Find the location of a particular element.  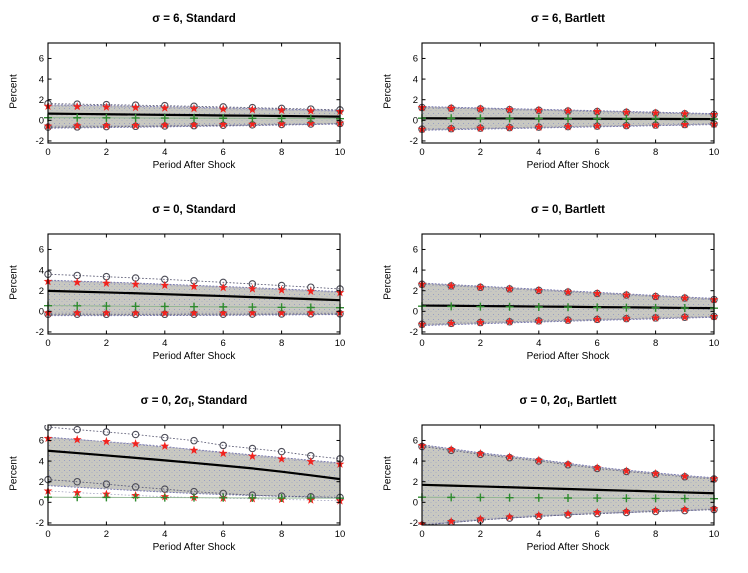

subplot-title-pre: σ = 0, Bartlett is located at coordinates (567, 210).